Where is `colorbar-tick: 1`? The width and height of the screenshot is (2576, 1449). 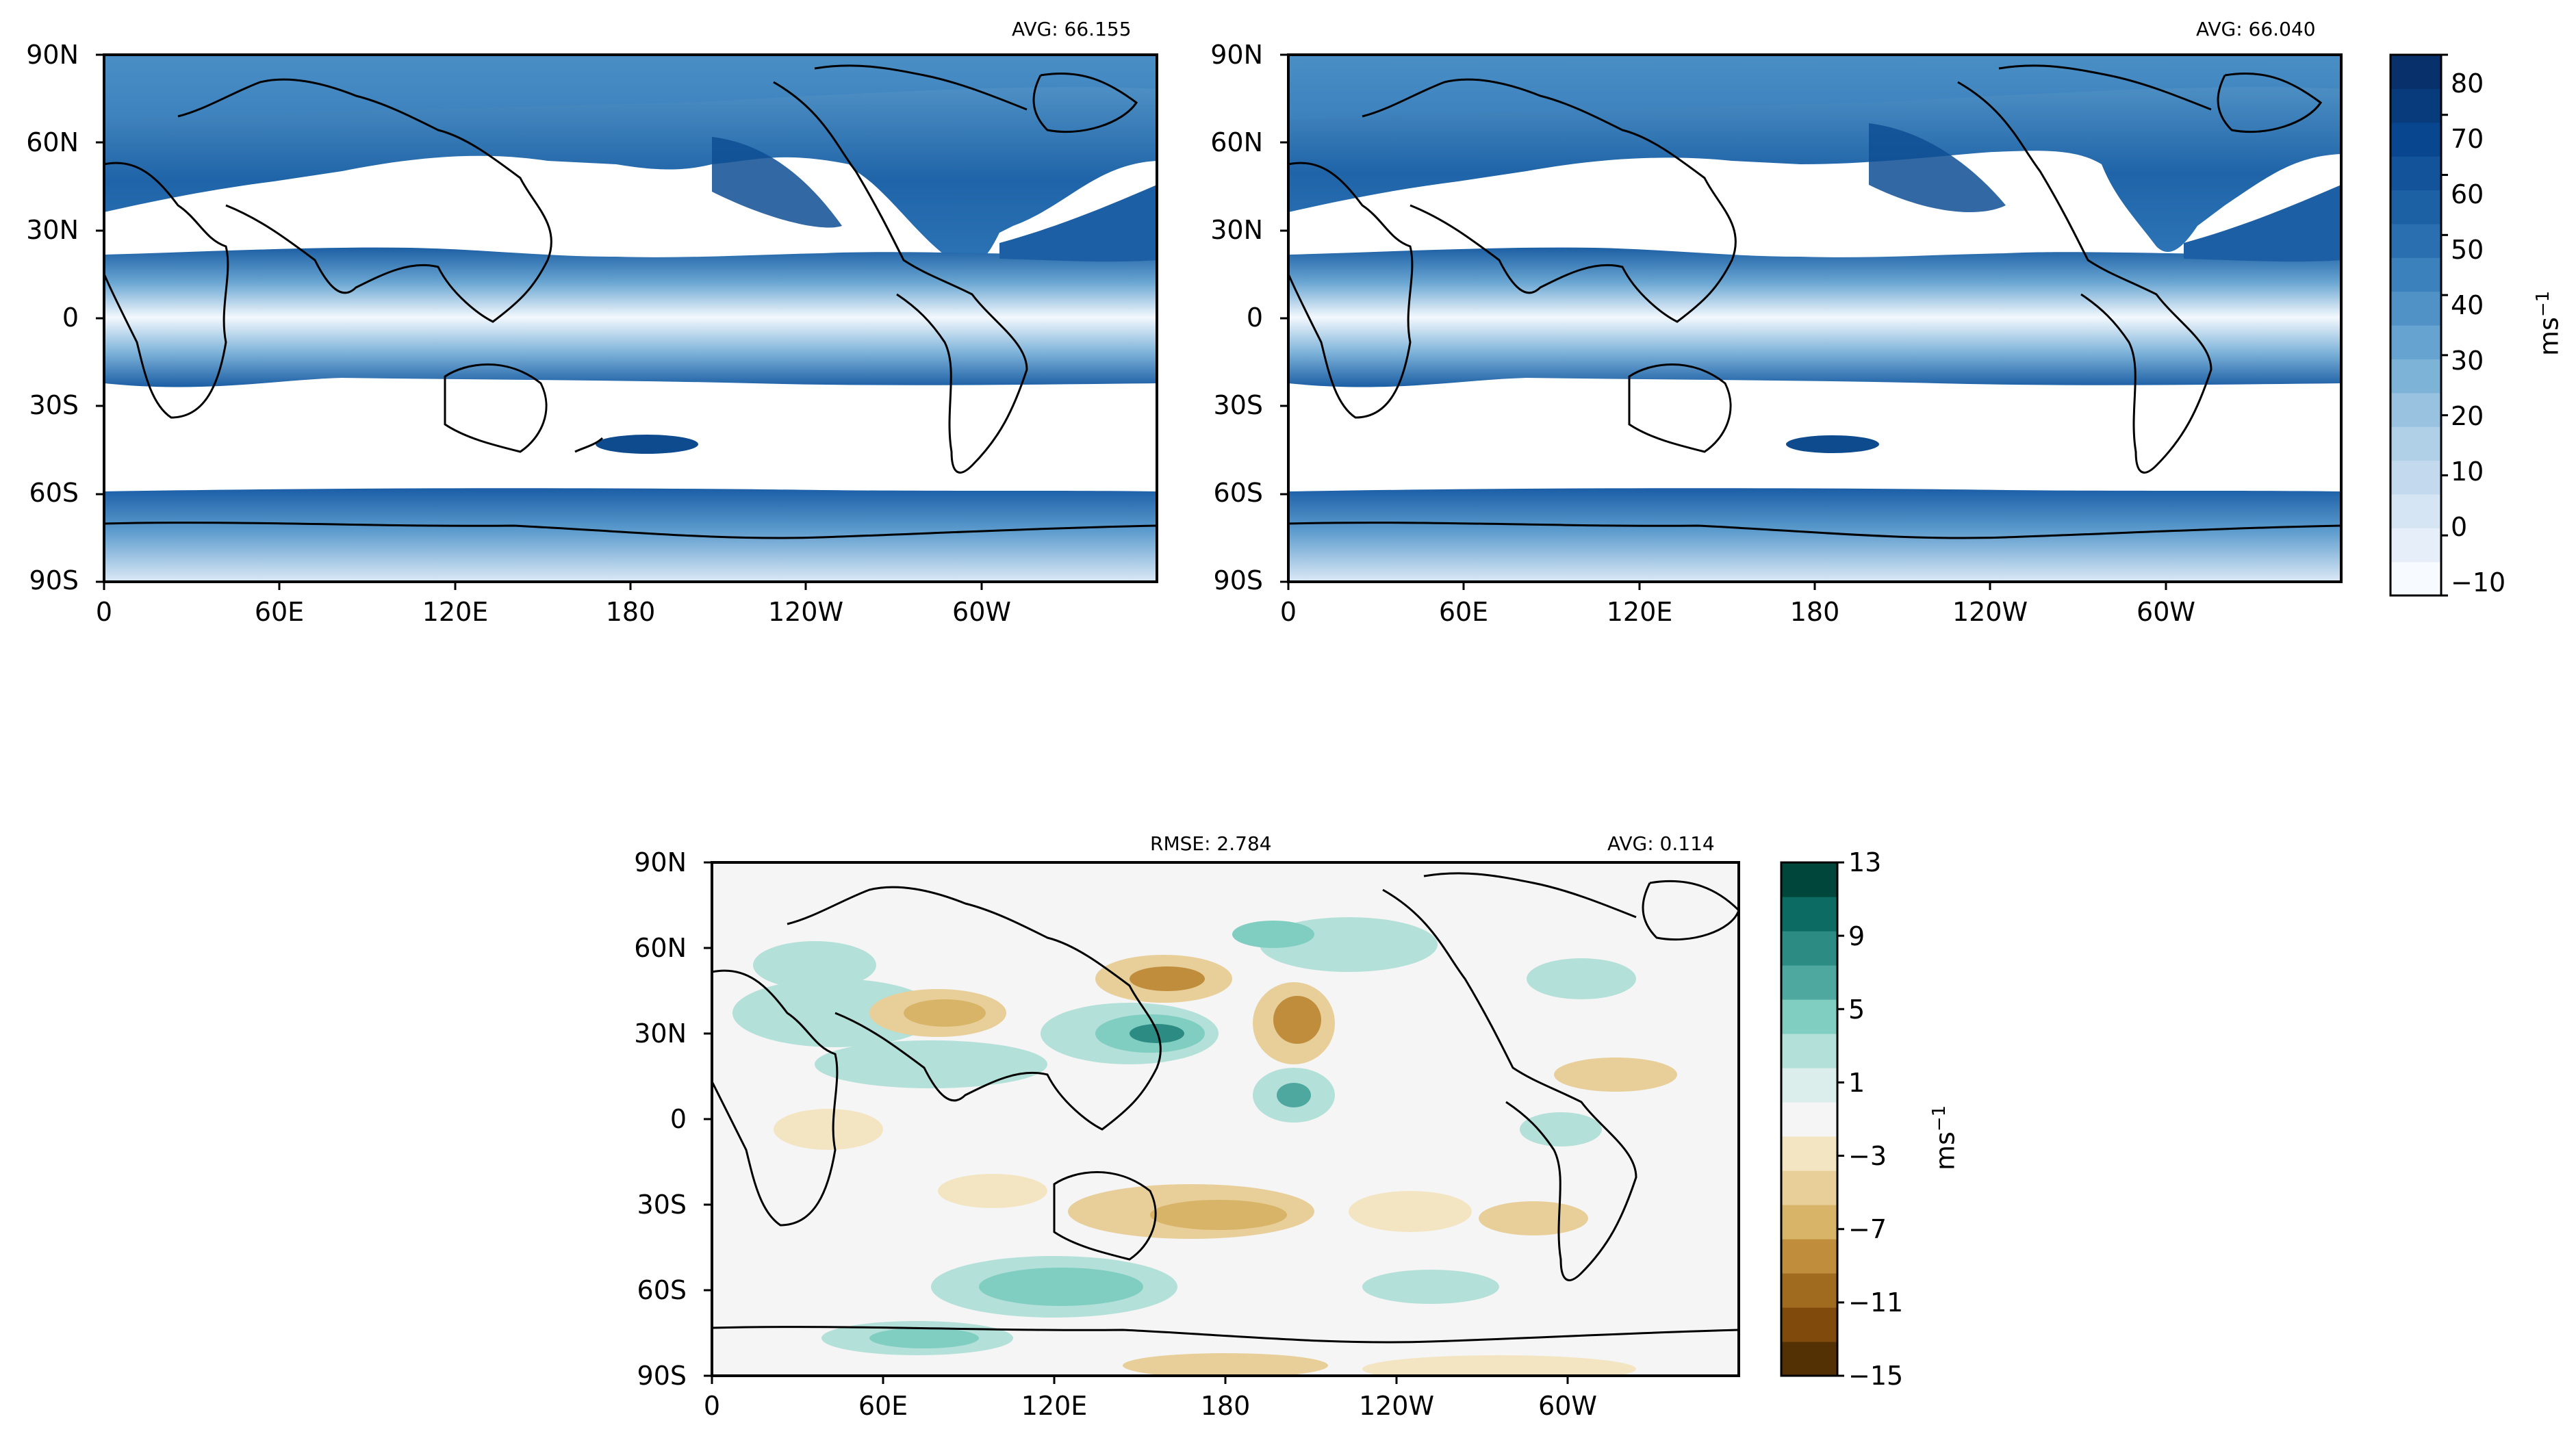 colorbar-tick: 1 is located at coordinates (1856, 1083).